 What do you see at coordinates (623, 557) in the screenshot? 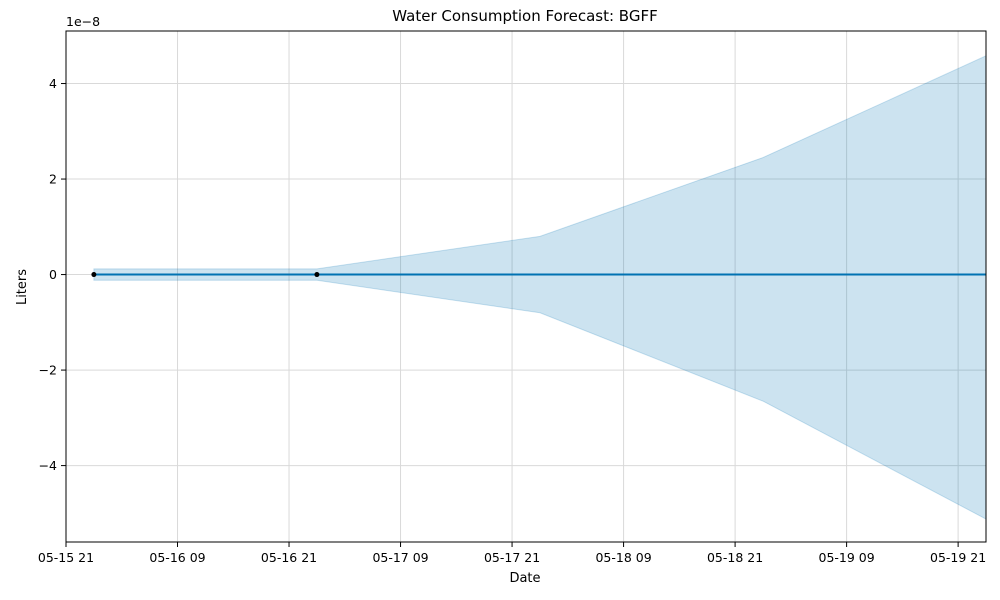
I see `x-tick-label: 05-18 09` at bounding box center [623, 557].